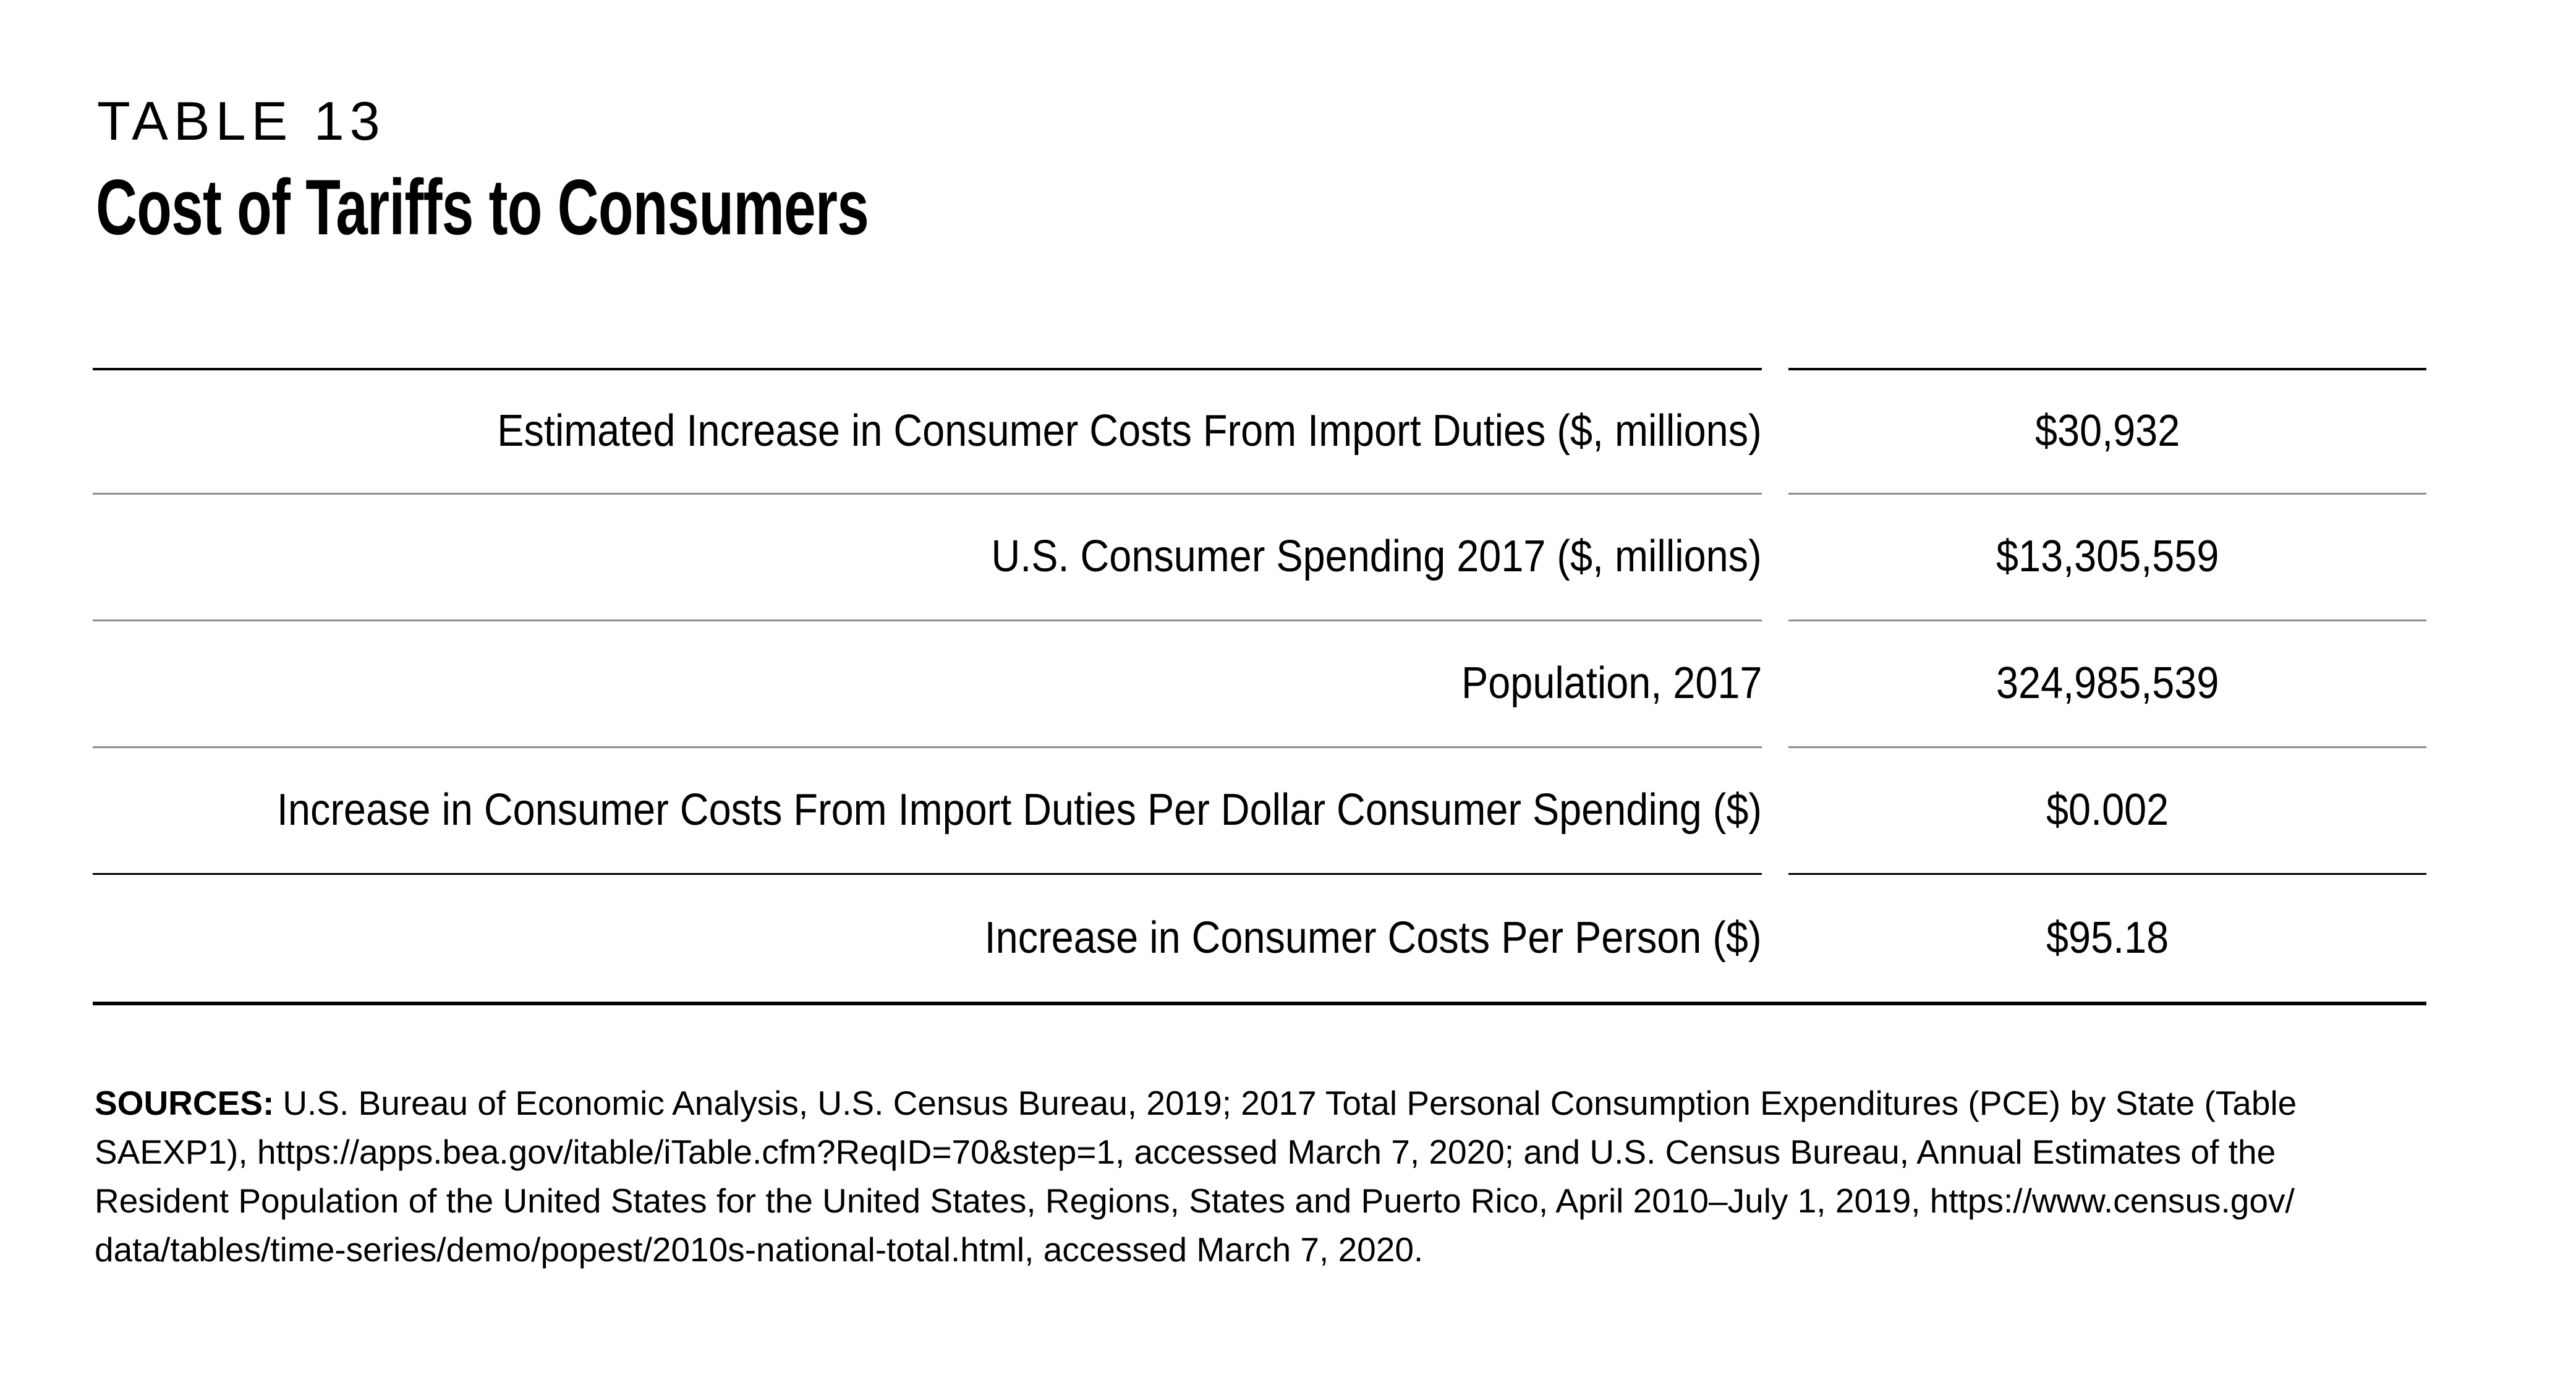 The image size is (2576, 1380). Describe the element at coordinates (482, 207) in the screenshot. I see `page-title: Cost of Tariffs to Consumers` at that location.